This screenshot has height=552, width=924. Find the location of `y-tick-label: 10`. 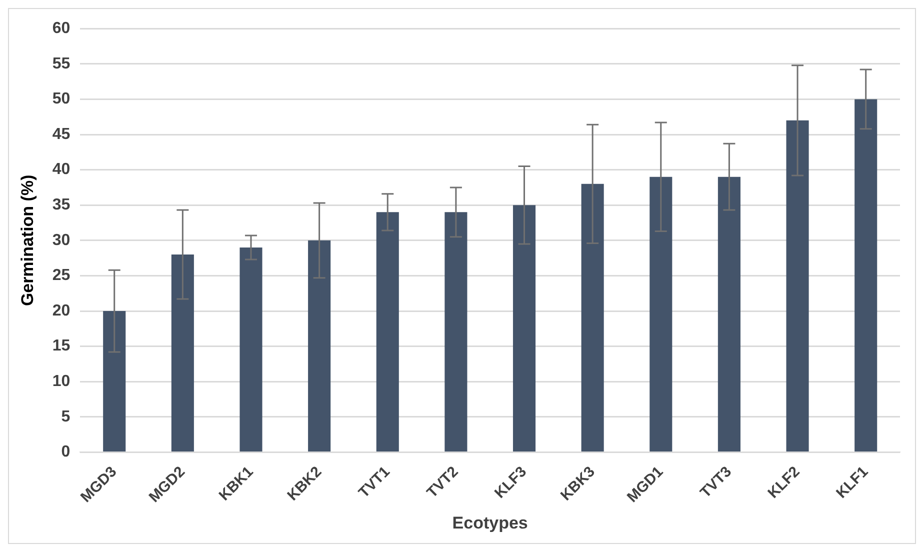

y-tick-label: 10 is located at coordinates (61, 381).